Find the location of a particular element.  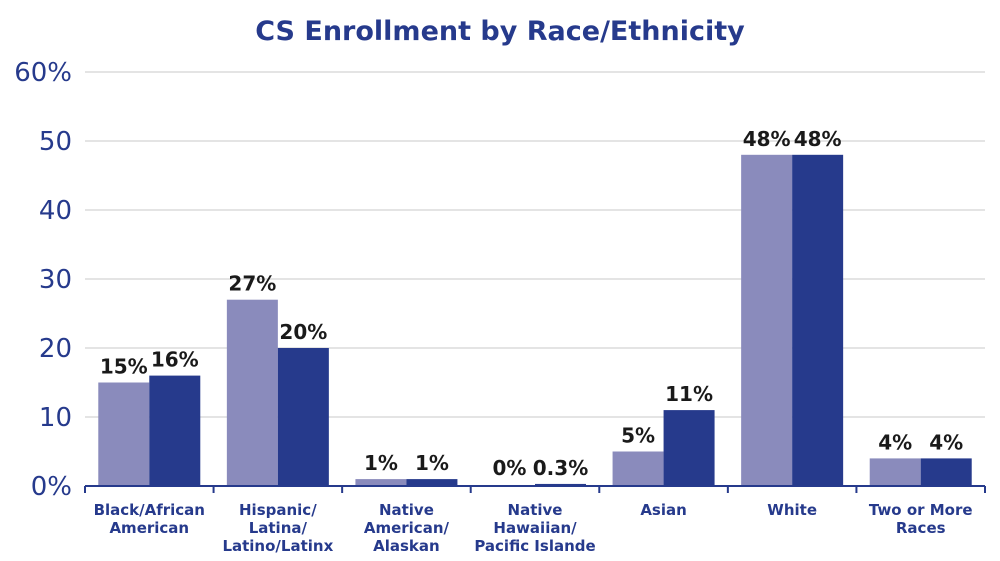

x-category-label: Latina/ is located at coordinates (278, 528).